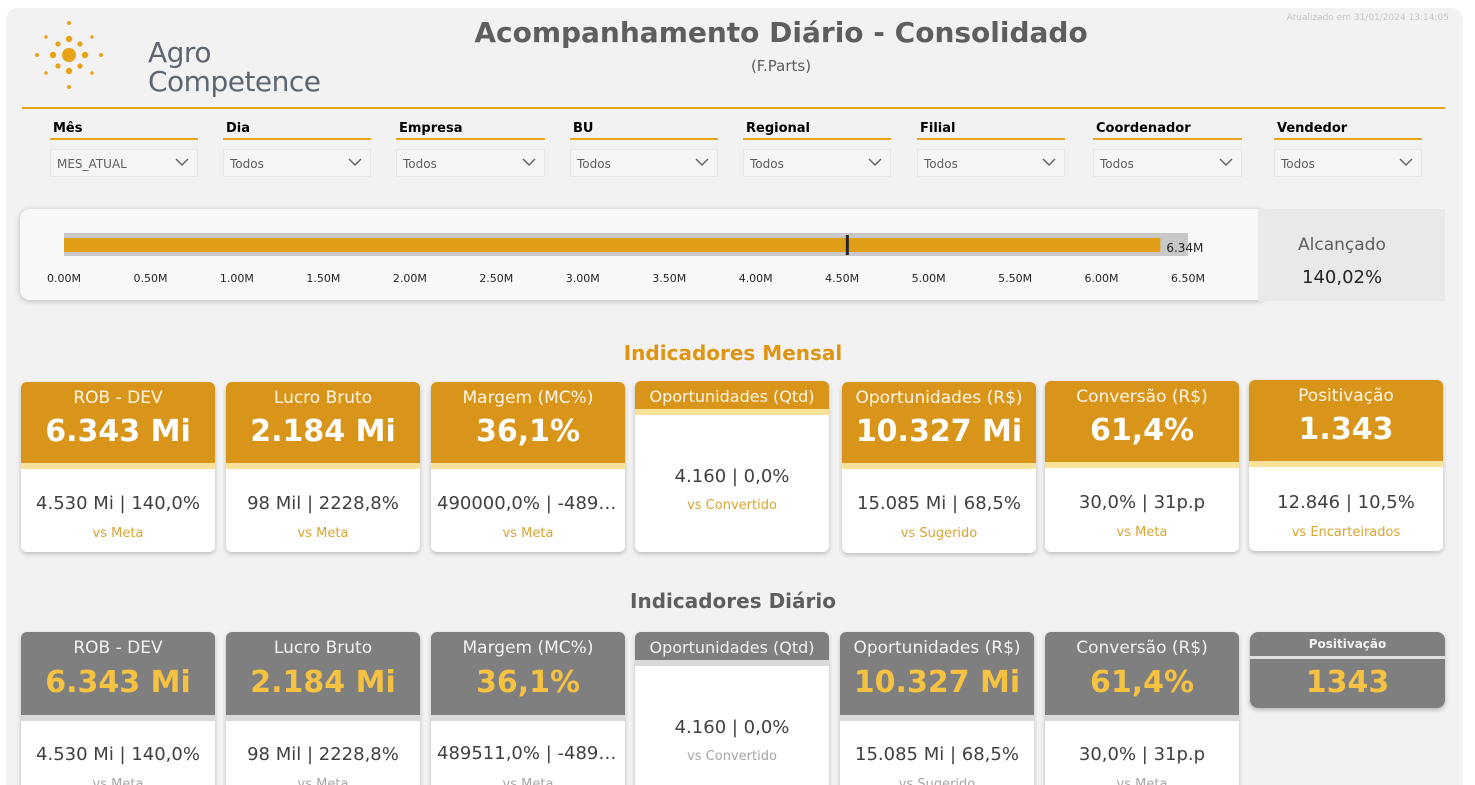  What do you see at coordinates (118, 648) in the screenshot?
I see `kpi-name: ROB - DEV` at bounding box center [118, 648].